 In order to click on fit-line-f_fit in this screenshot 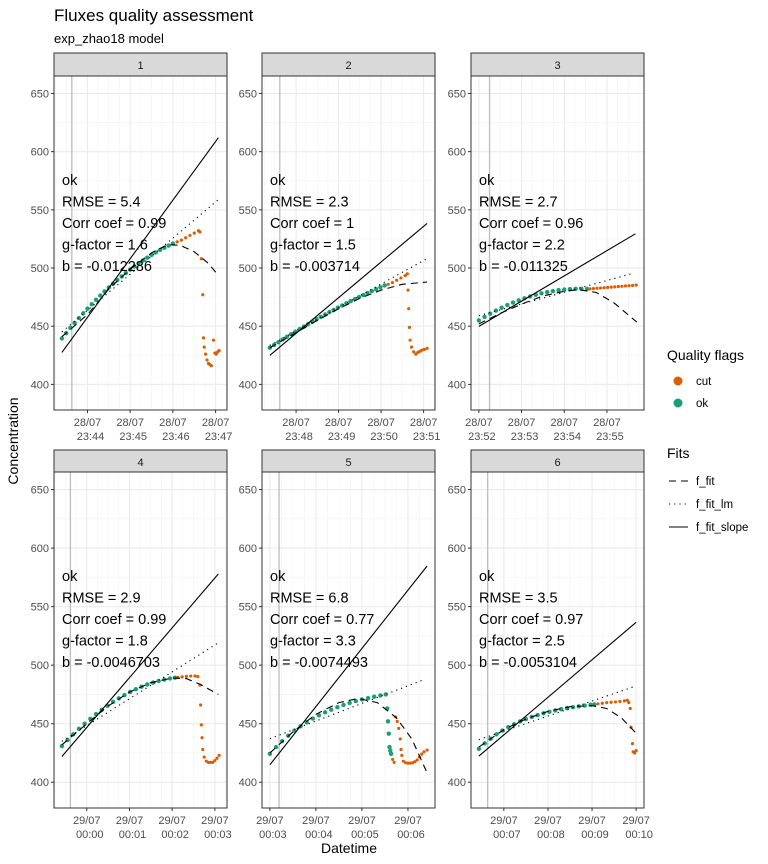, I will do `click(558, 307)`.